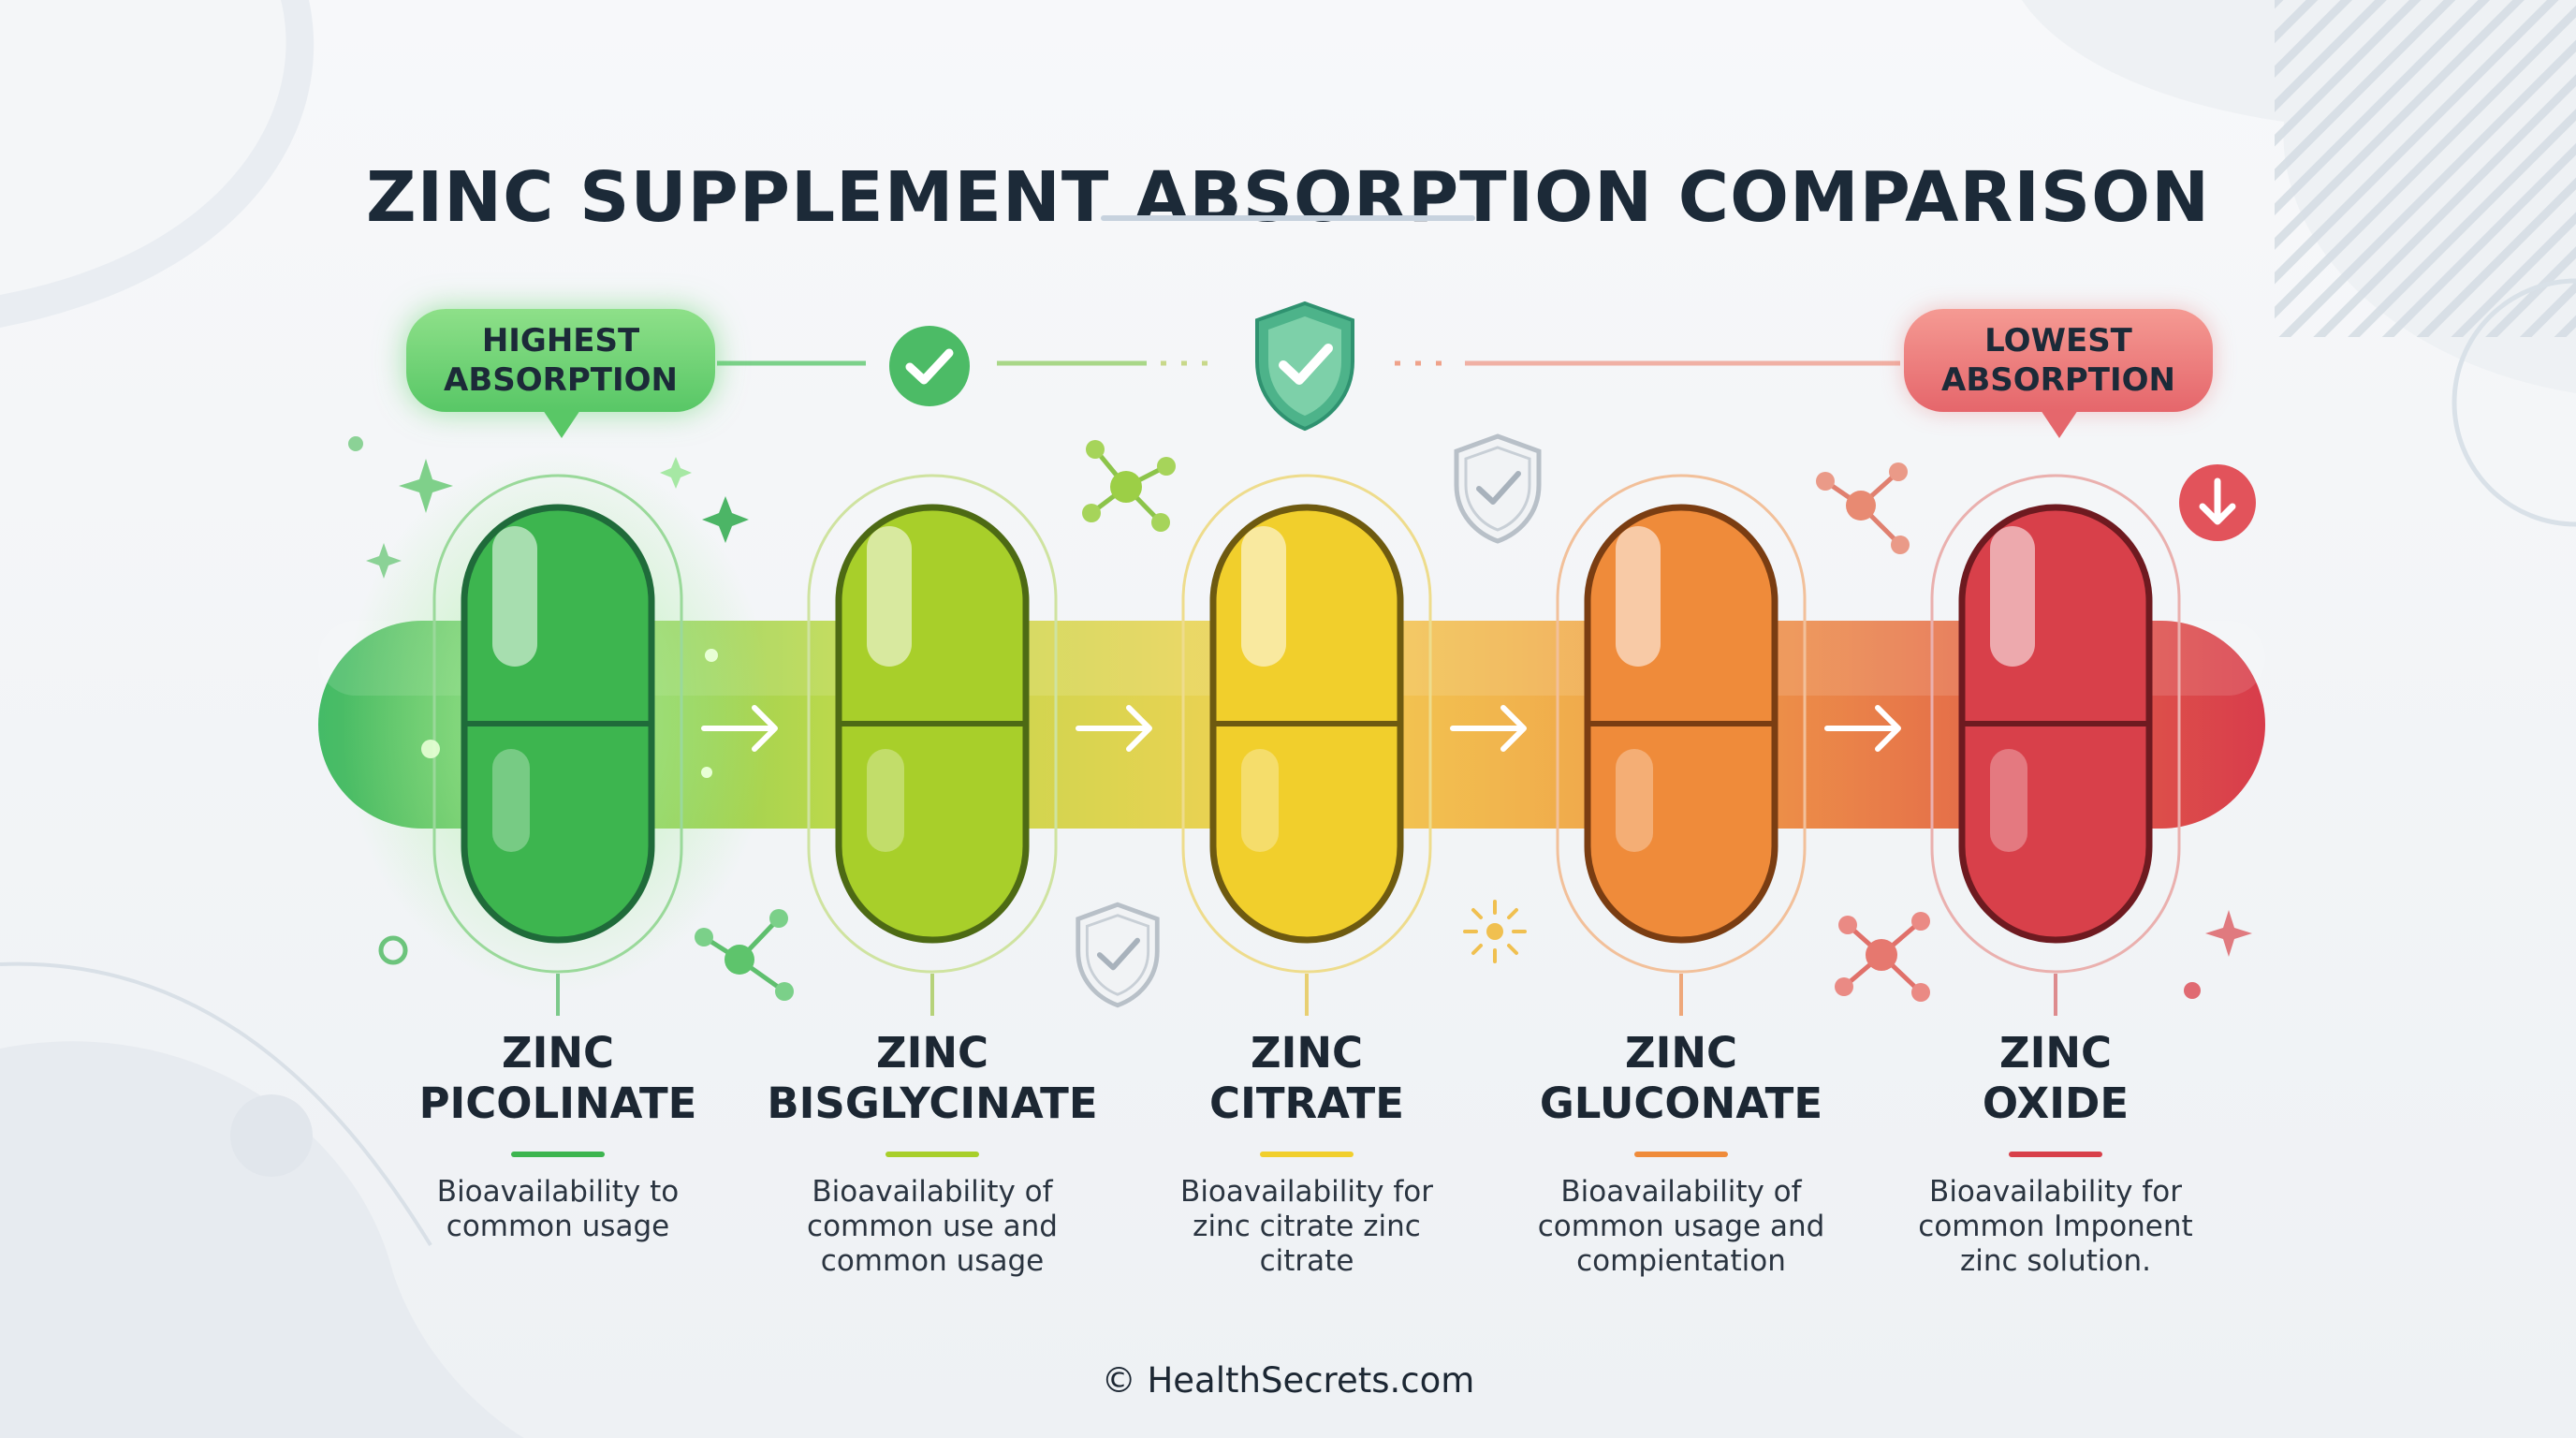 The width and height of the screenshot is (2576, 1438). What do you see at coordinates (930, 366) in the screenshot?
I see `check-circle-icon` at bounding box center [930, 366].